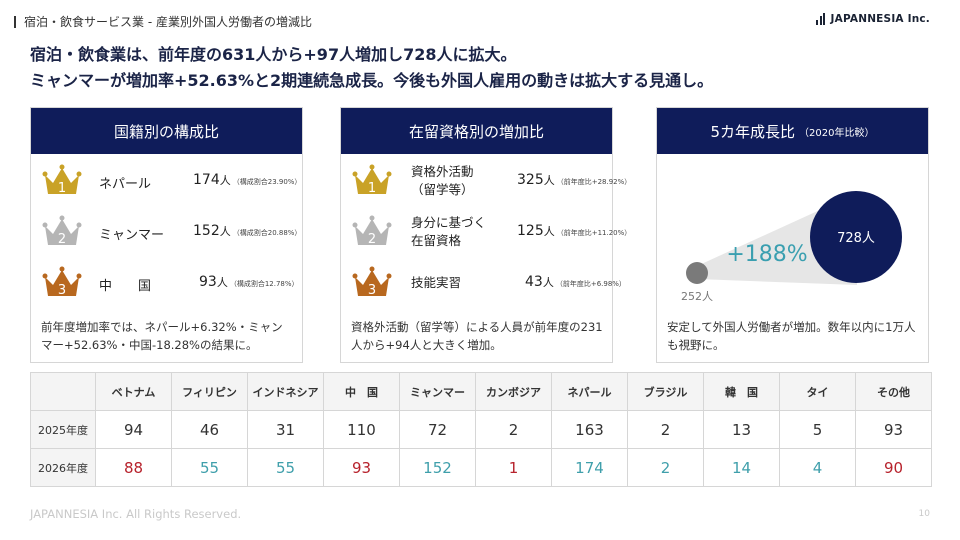 This screenshot has height=540, width=960. What do you see at coordinates (821, 19) in the screenshot?
I see `logo-mark-icon` at bounding box center [821, 19].